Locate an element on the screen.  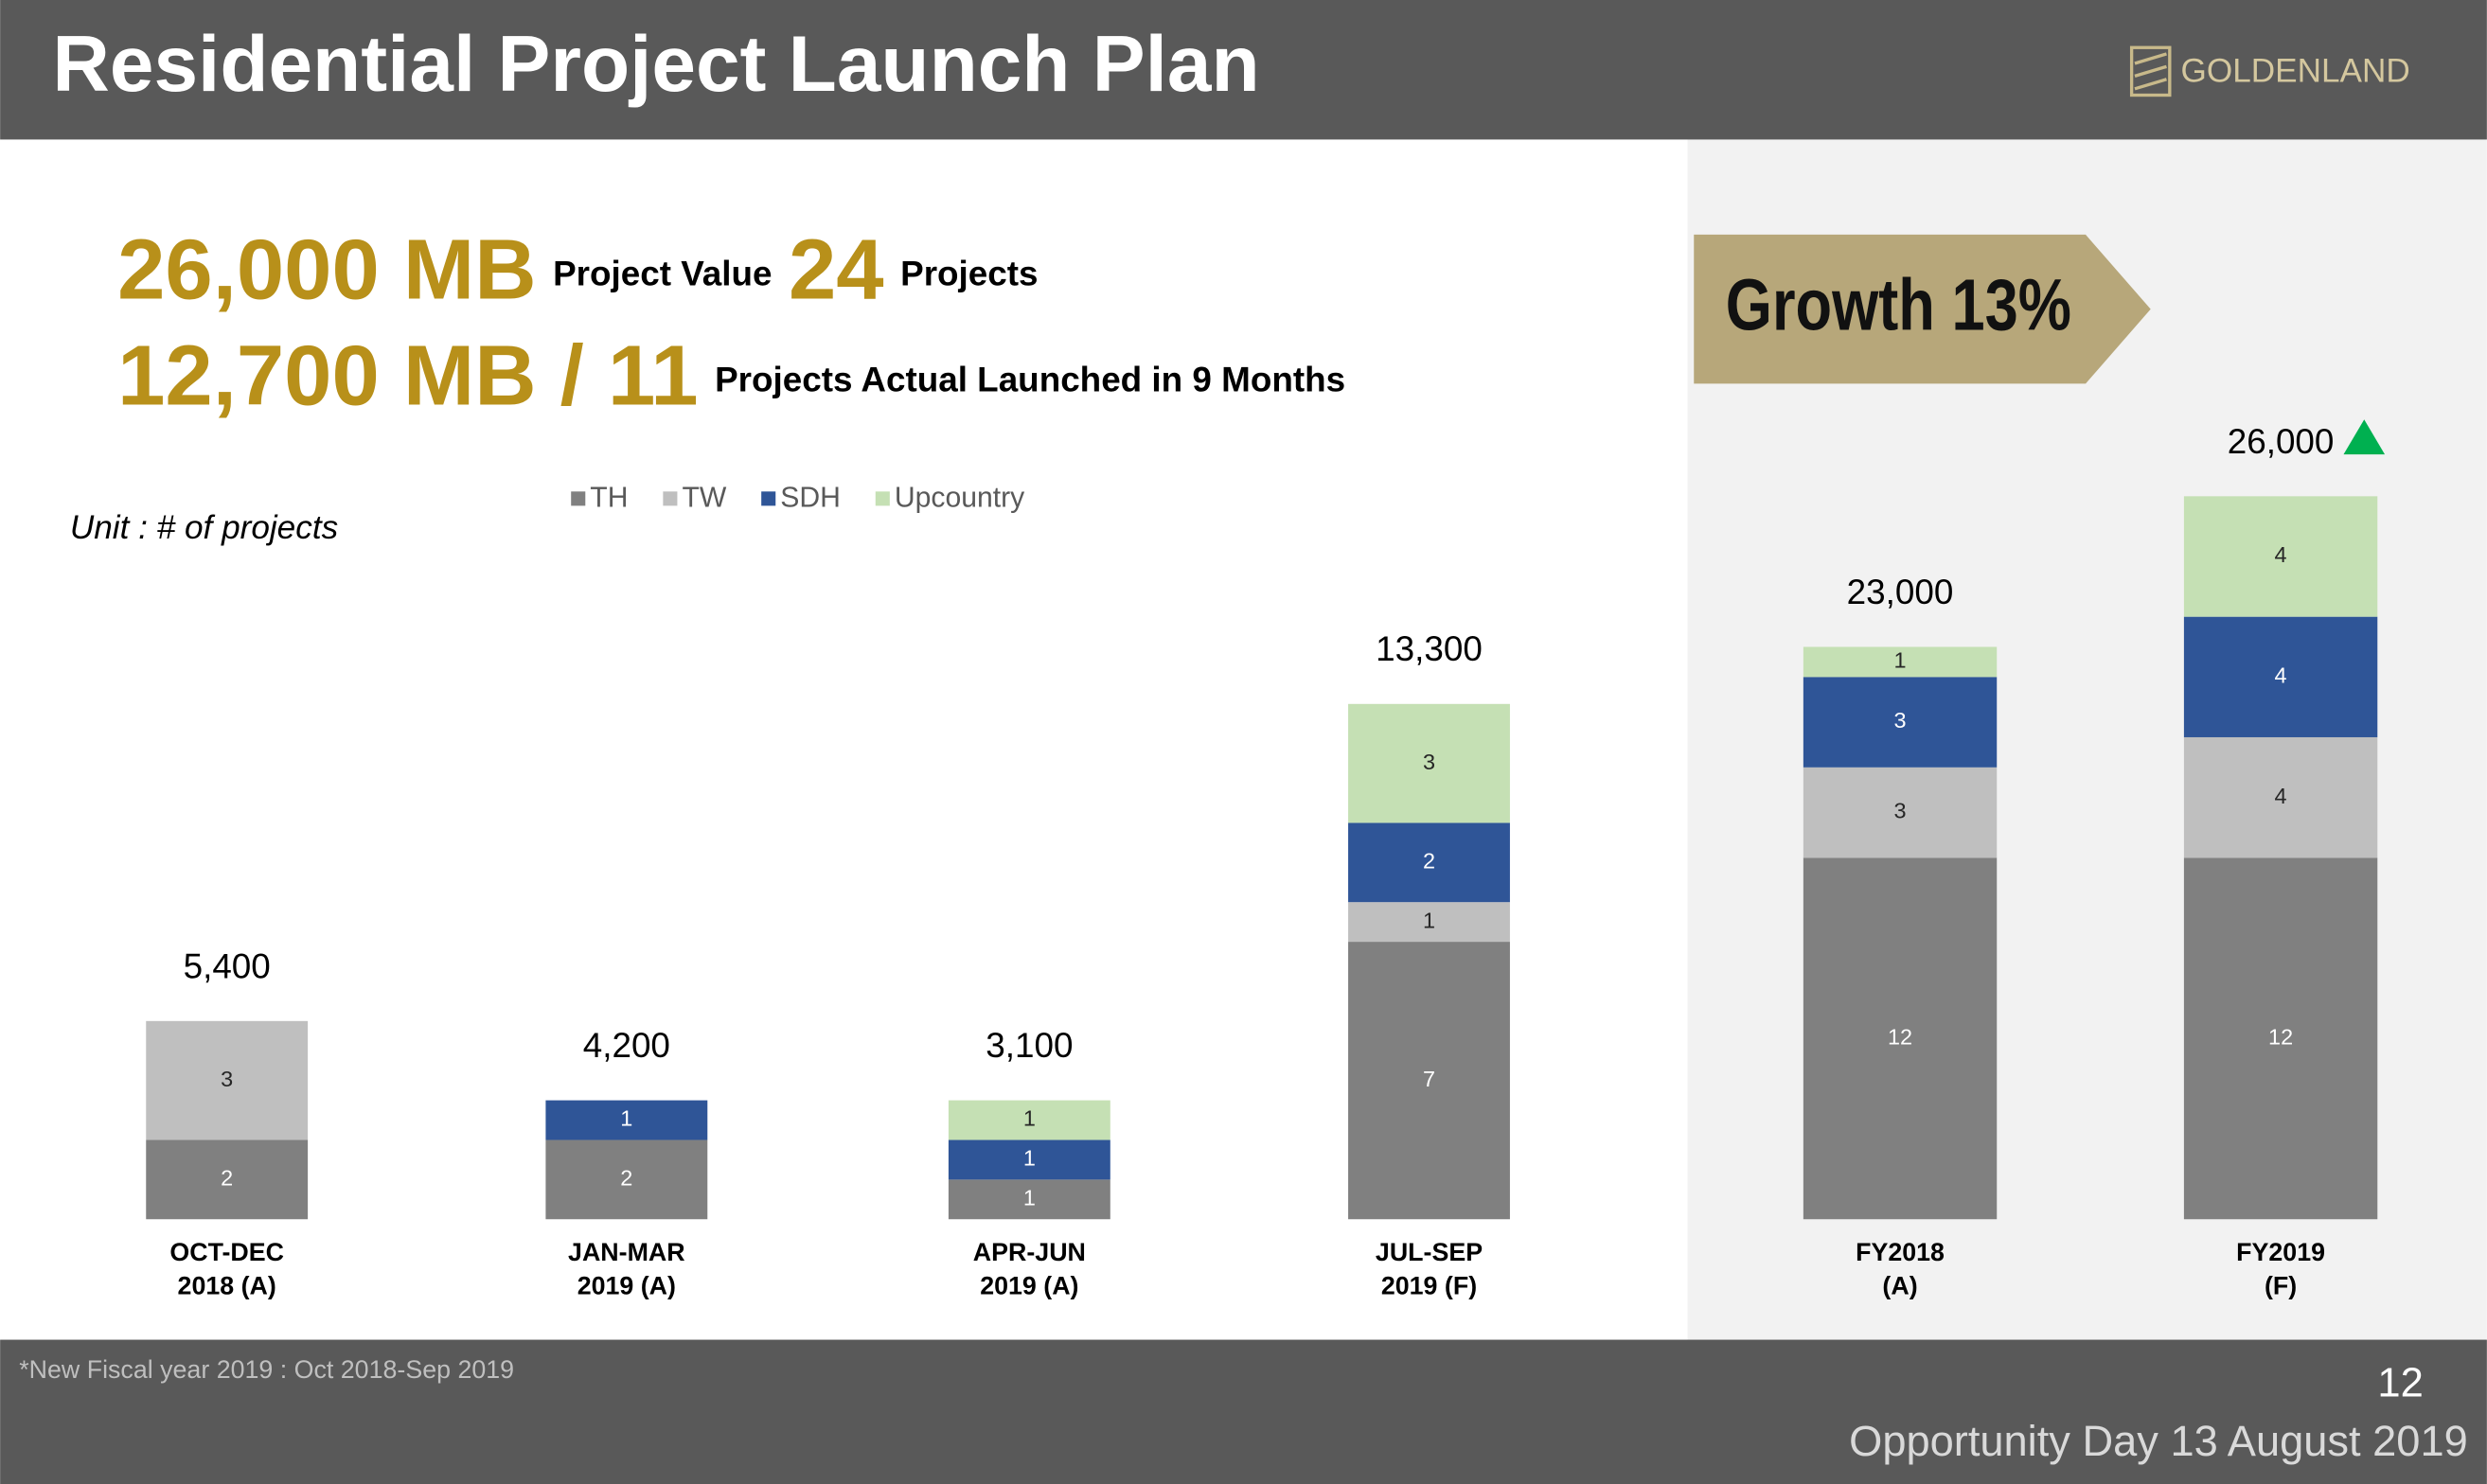
headline-value: 12,700 MB / 11 is located at coordinates (407, 376).